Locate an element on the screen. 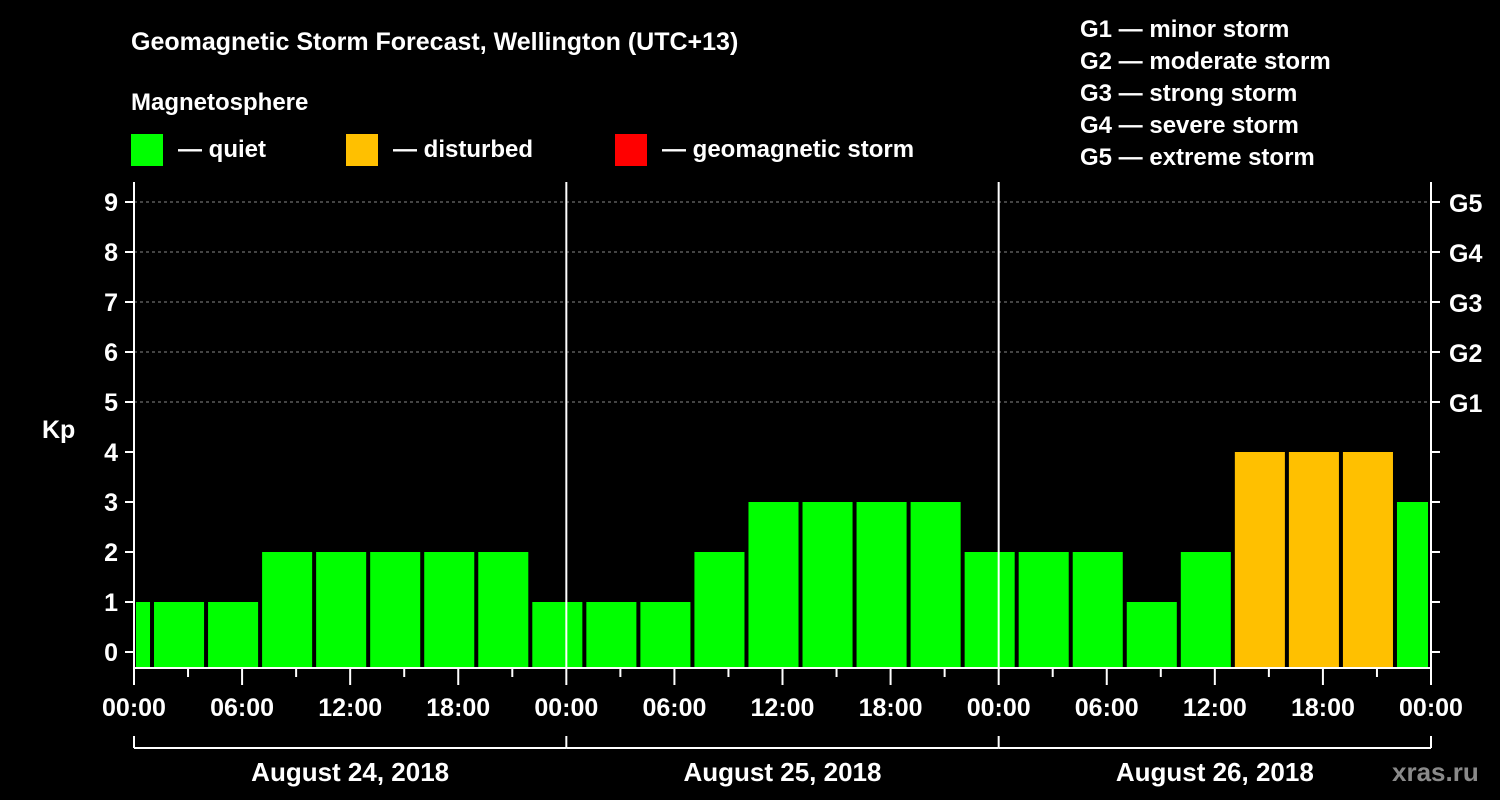 The width and height of the screenshot is (1500, 800). g-scale-label: G2 is located at coordinates (1465, 354).